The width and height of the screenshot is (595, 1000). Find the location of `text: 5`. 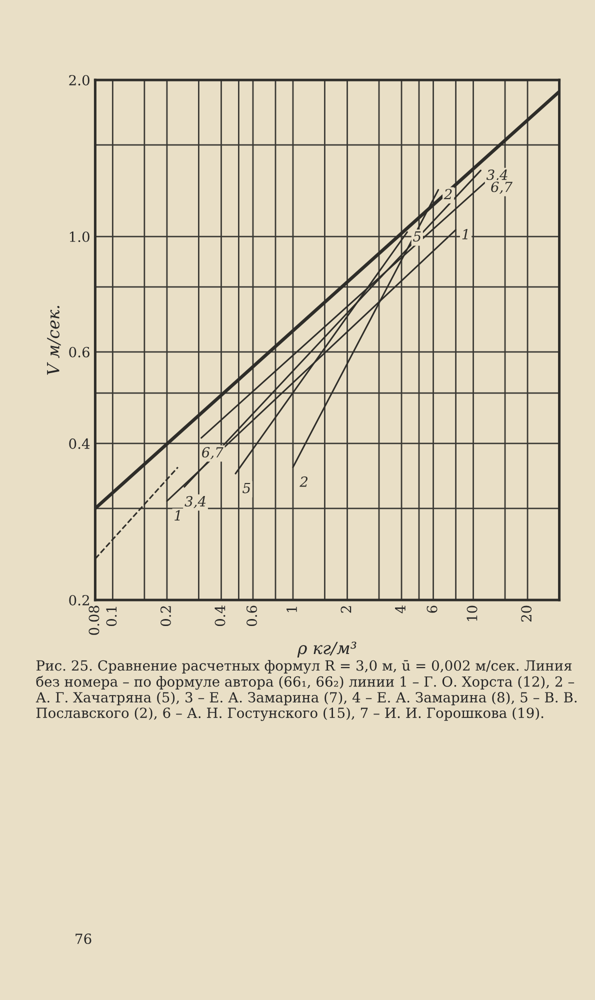

text: 5 is located at coordinates (246, 488).